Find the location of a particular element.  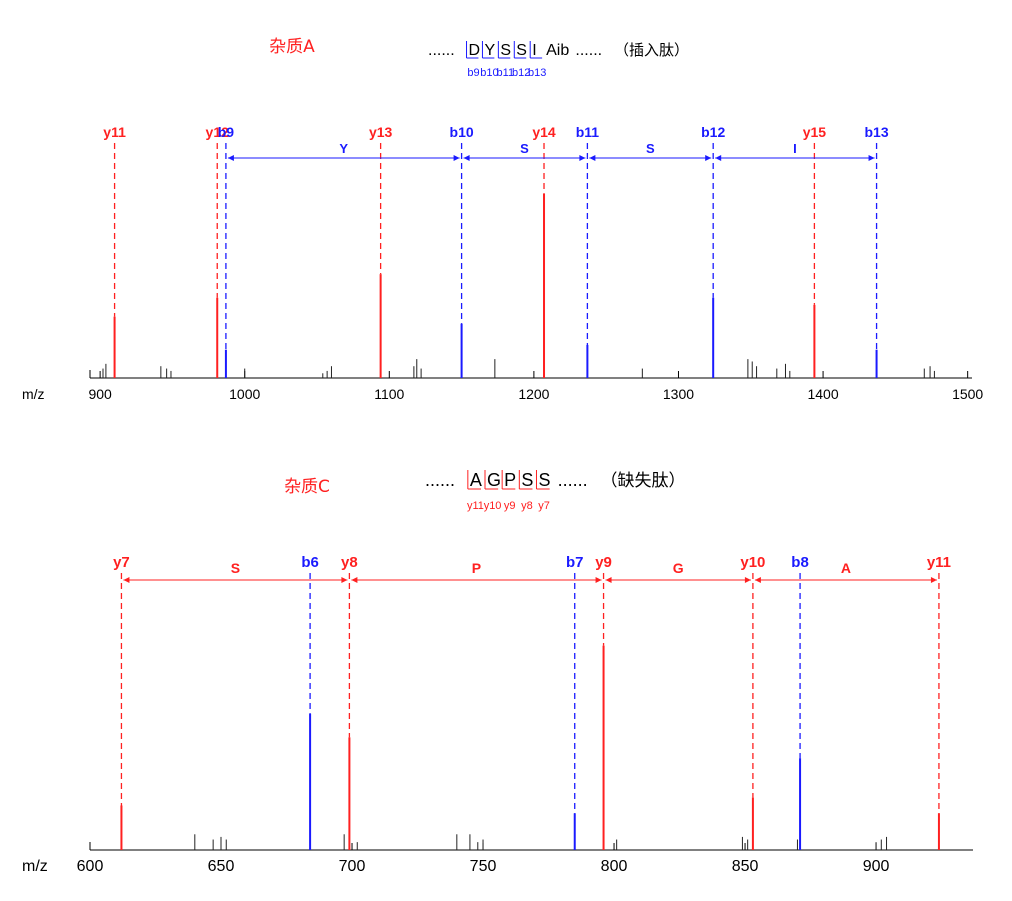

y-ion-label: y13 is located at coordinates (381, 132).